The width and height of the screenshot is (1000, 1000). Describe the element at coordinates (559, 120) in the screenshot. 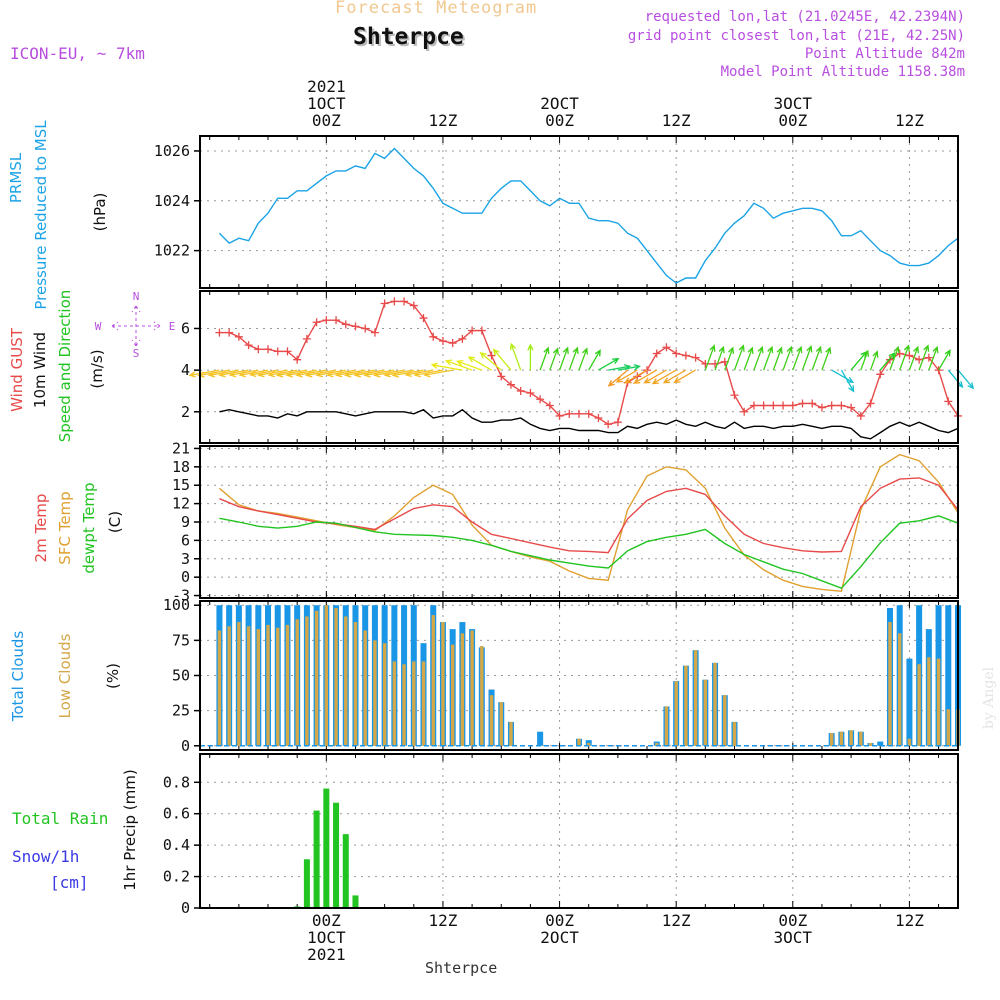

I see `top-time-label: 00Z` at that location.